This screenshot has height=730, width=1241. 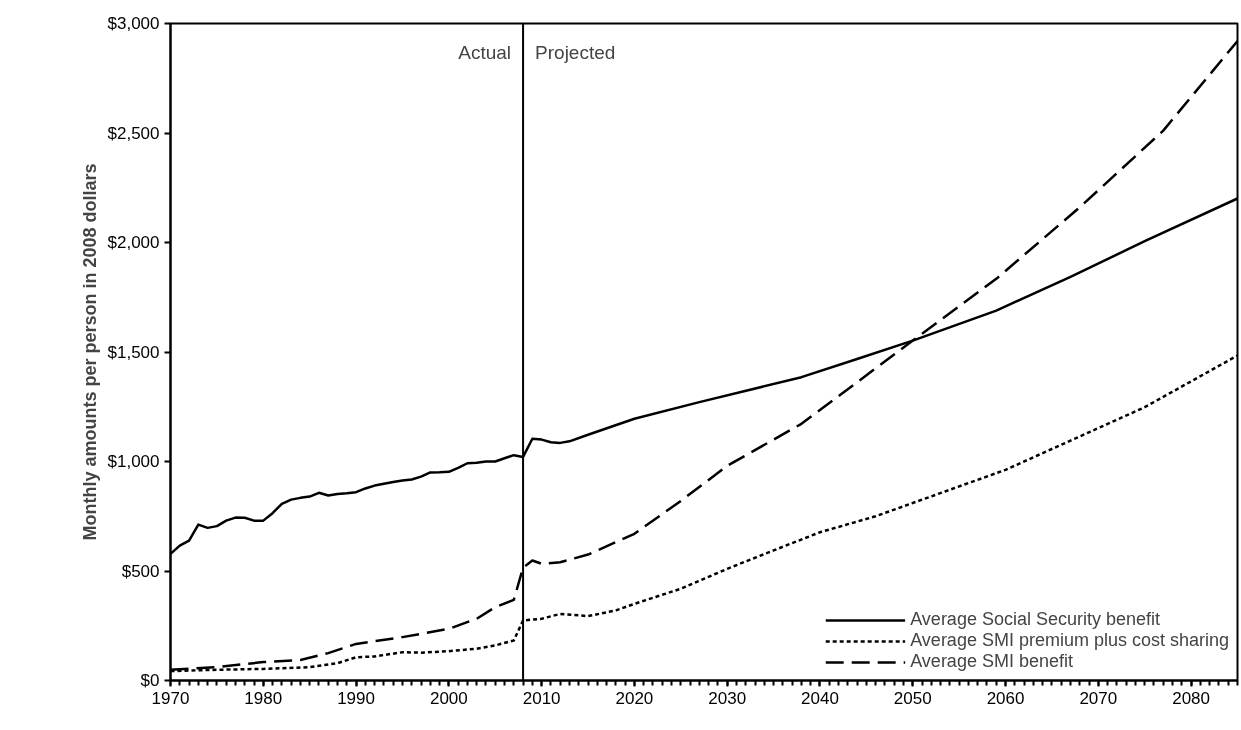 What do you see at coordinates (133, 461) in the screenshot?
I see `y-tick-label: $1,000` at bounding box center [133, 461].